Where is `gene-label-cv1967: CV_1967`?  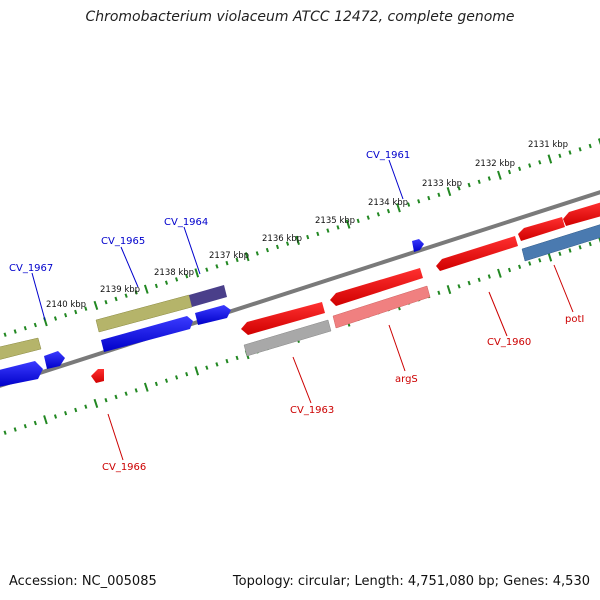
gene-label-cv1967: CV_1967 is located at coordinates (31, 268).